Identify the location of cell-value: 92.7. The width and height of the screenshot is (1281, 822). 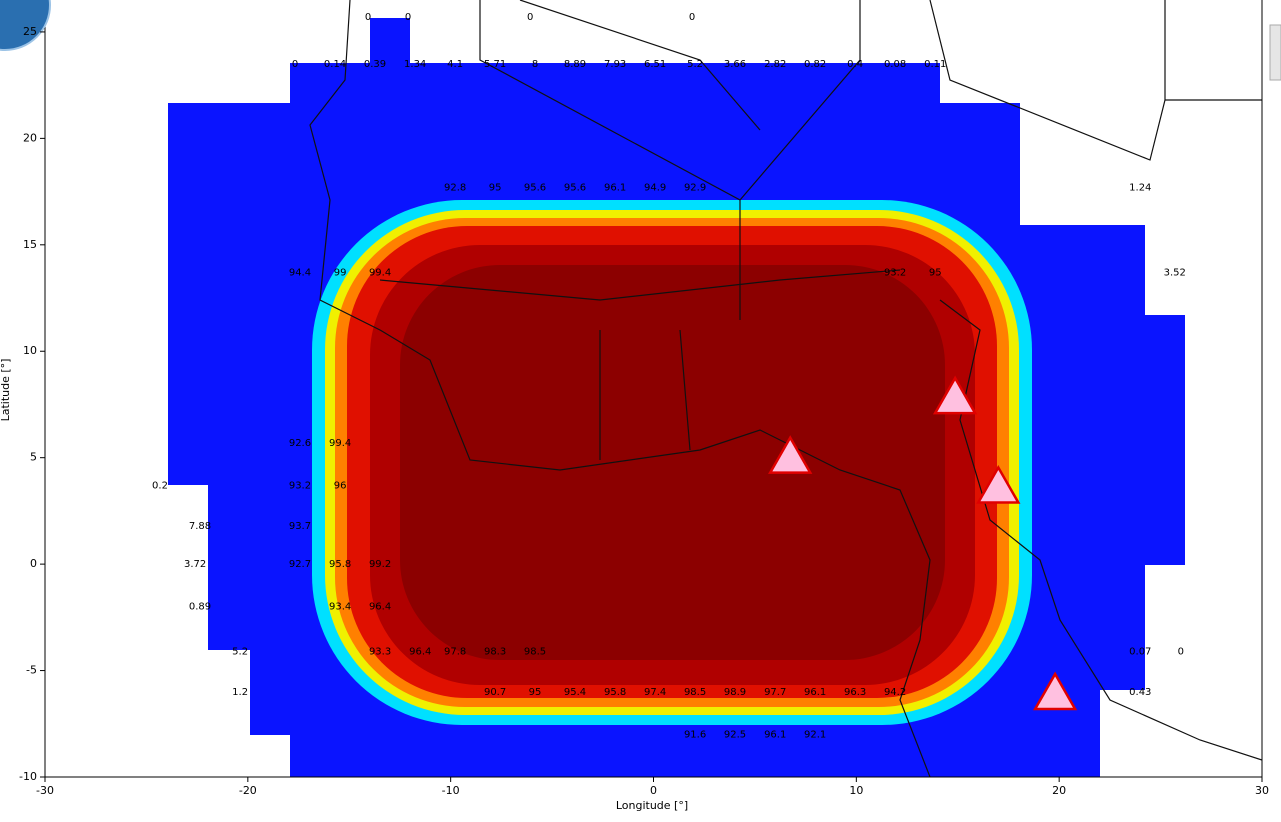
(300, 564).